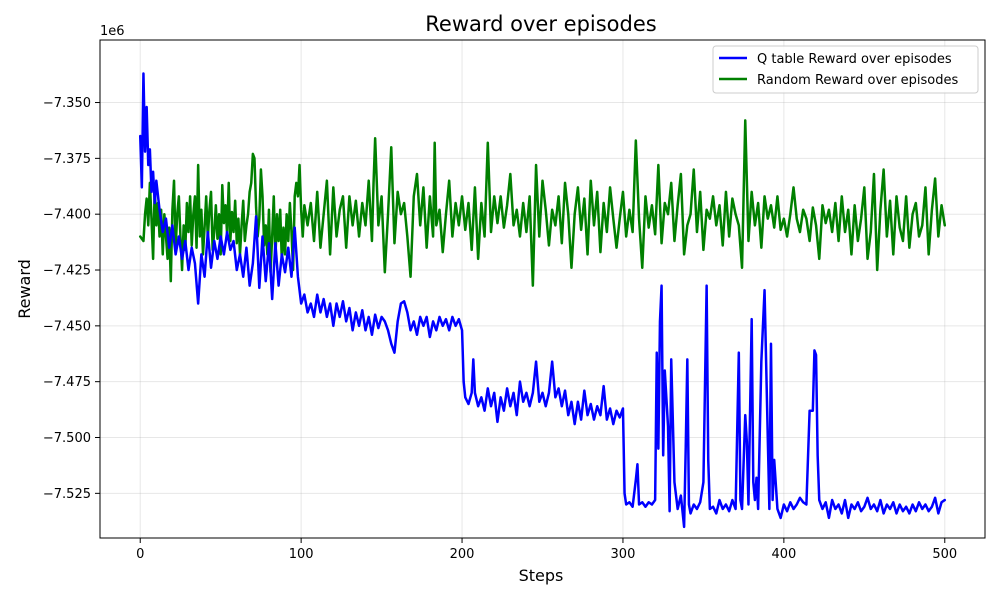 The height and width of the screenshot is (600, 1000). Describe the element at coordinates (67, 271) in the screenshot. I see `y-tick-label: −7.425` at that location.